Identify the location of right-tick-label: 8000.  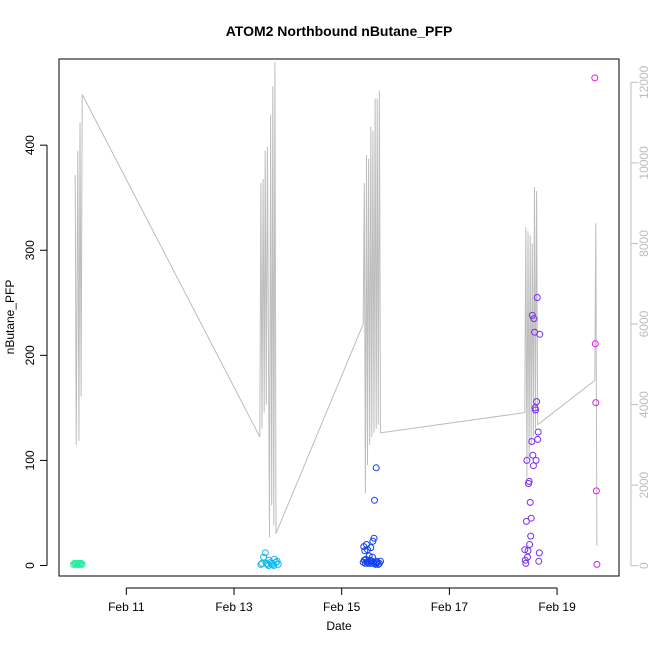
(643, 243).